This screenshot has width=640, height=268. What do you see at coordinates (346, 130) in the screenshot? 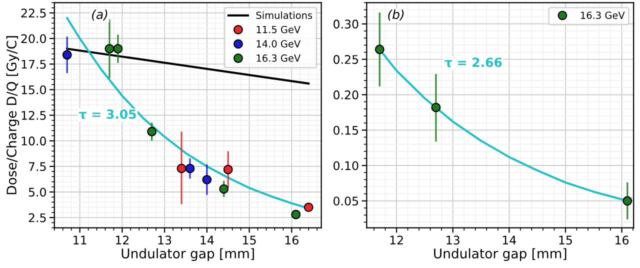
I see `y-tick-label: 0.15` at bounding box center [346, 130].